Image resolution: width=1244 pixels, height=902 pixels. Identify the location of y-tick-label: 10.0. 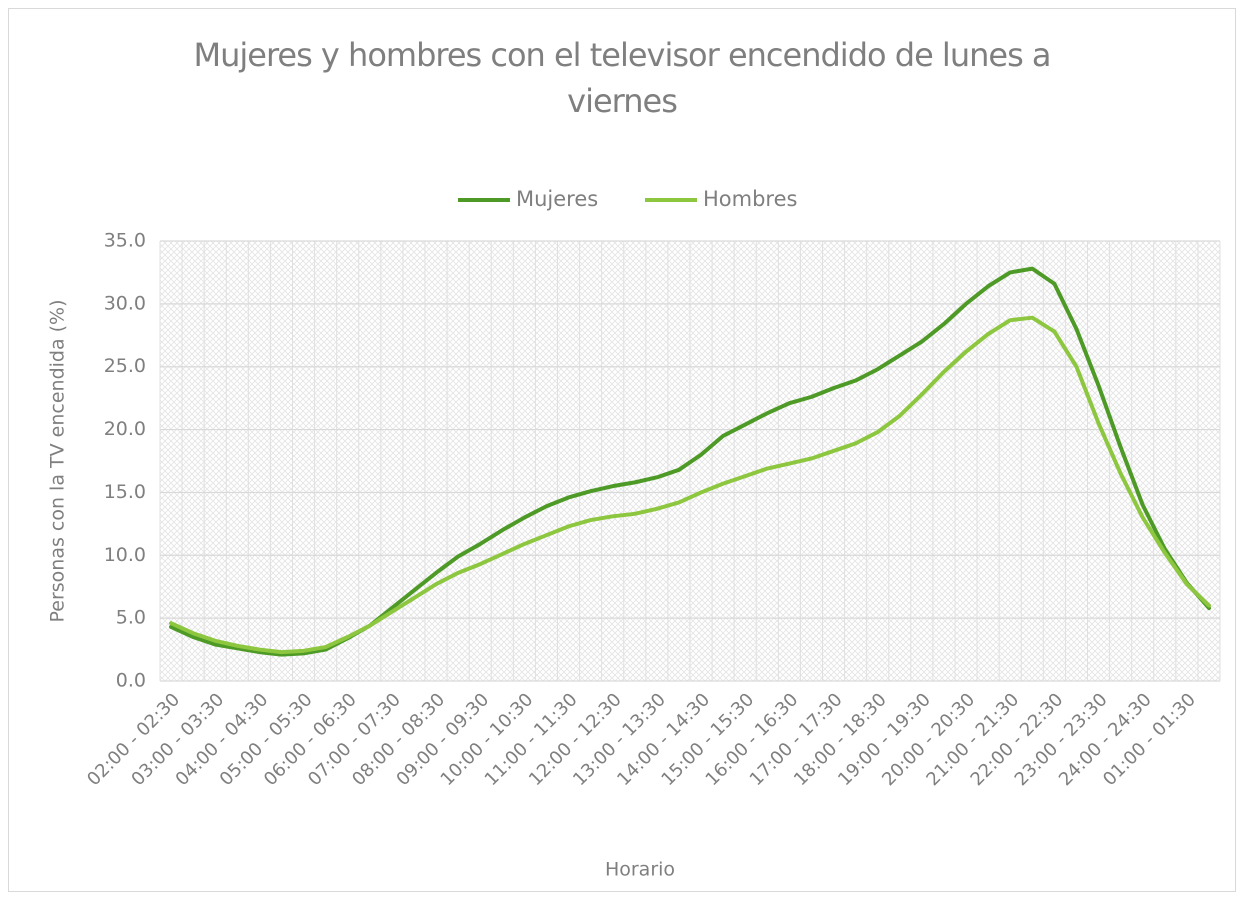
(125, 555).